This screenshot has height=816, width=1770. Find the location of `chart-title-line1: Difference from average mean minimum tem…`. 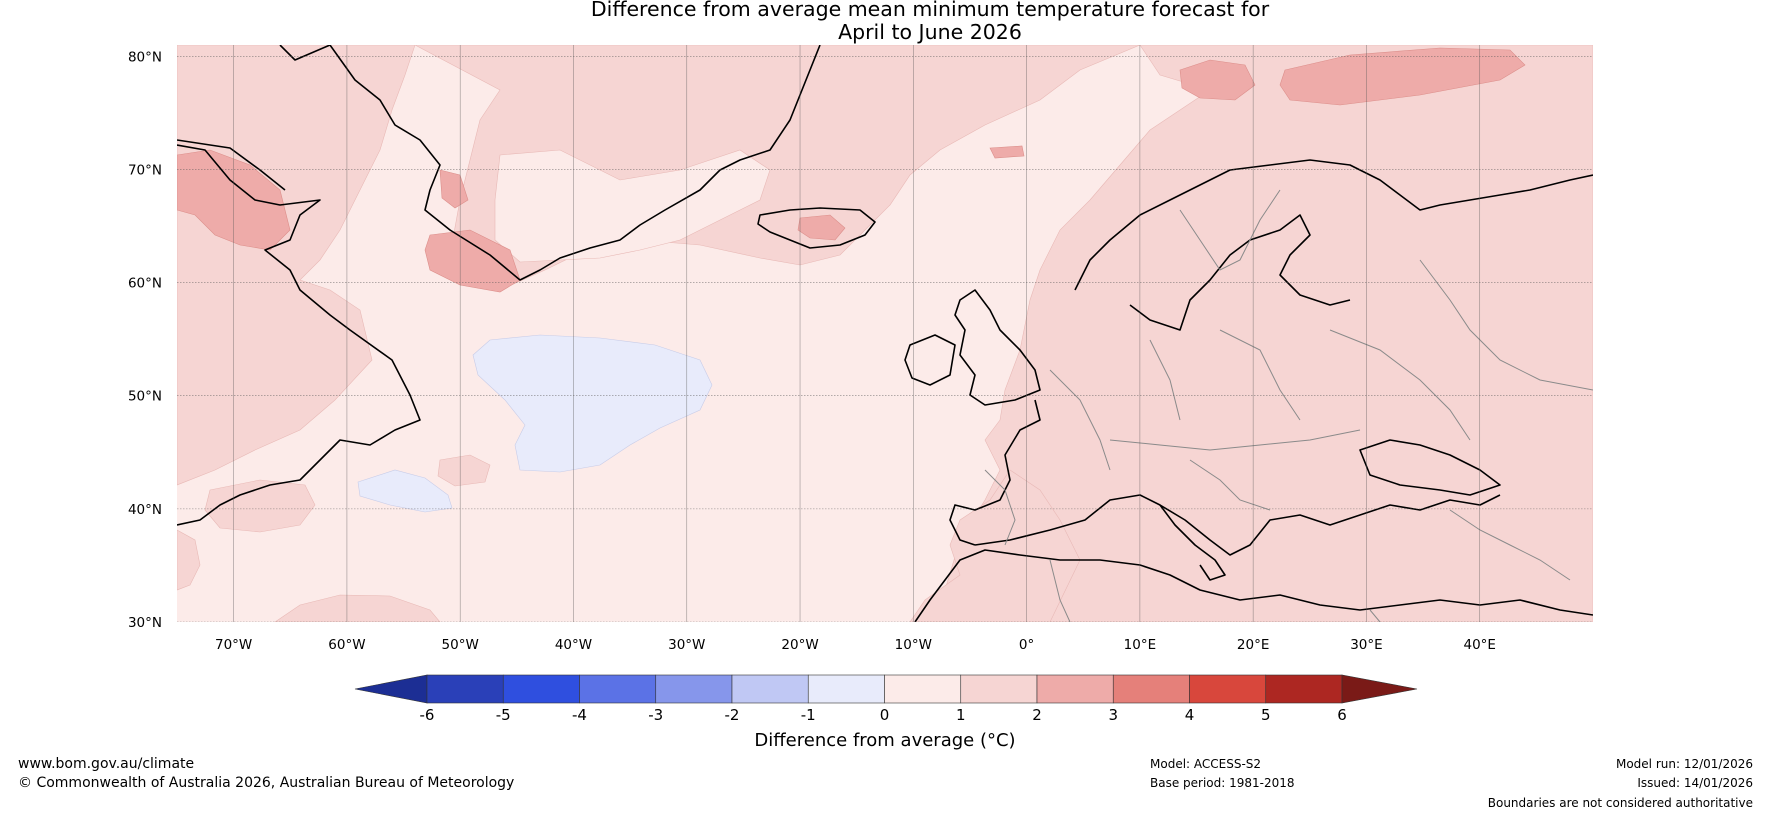

chart-title-line1: Difference from average mean minimum tem… is located at coordinates (930, 10).